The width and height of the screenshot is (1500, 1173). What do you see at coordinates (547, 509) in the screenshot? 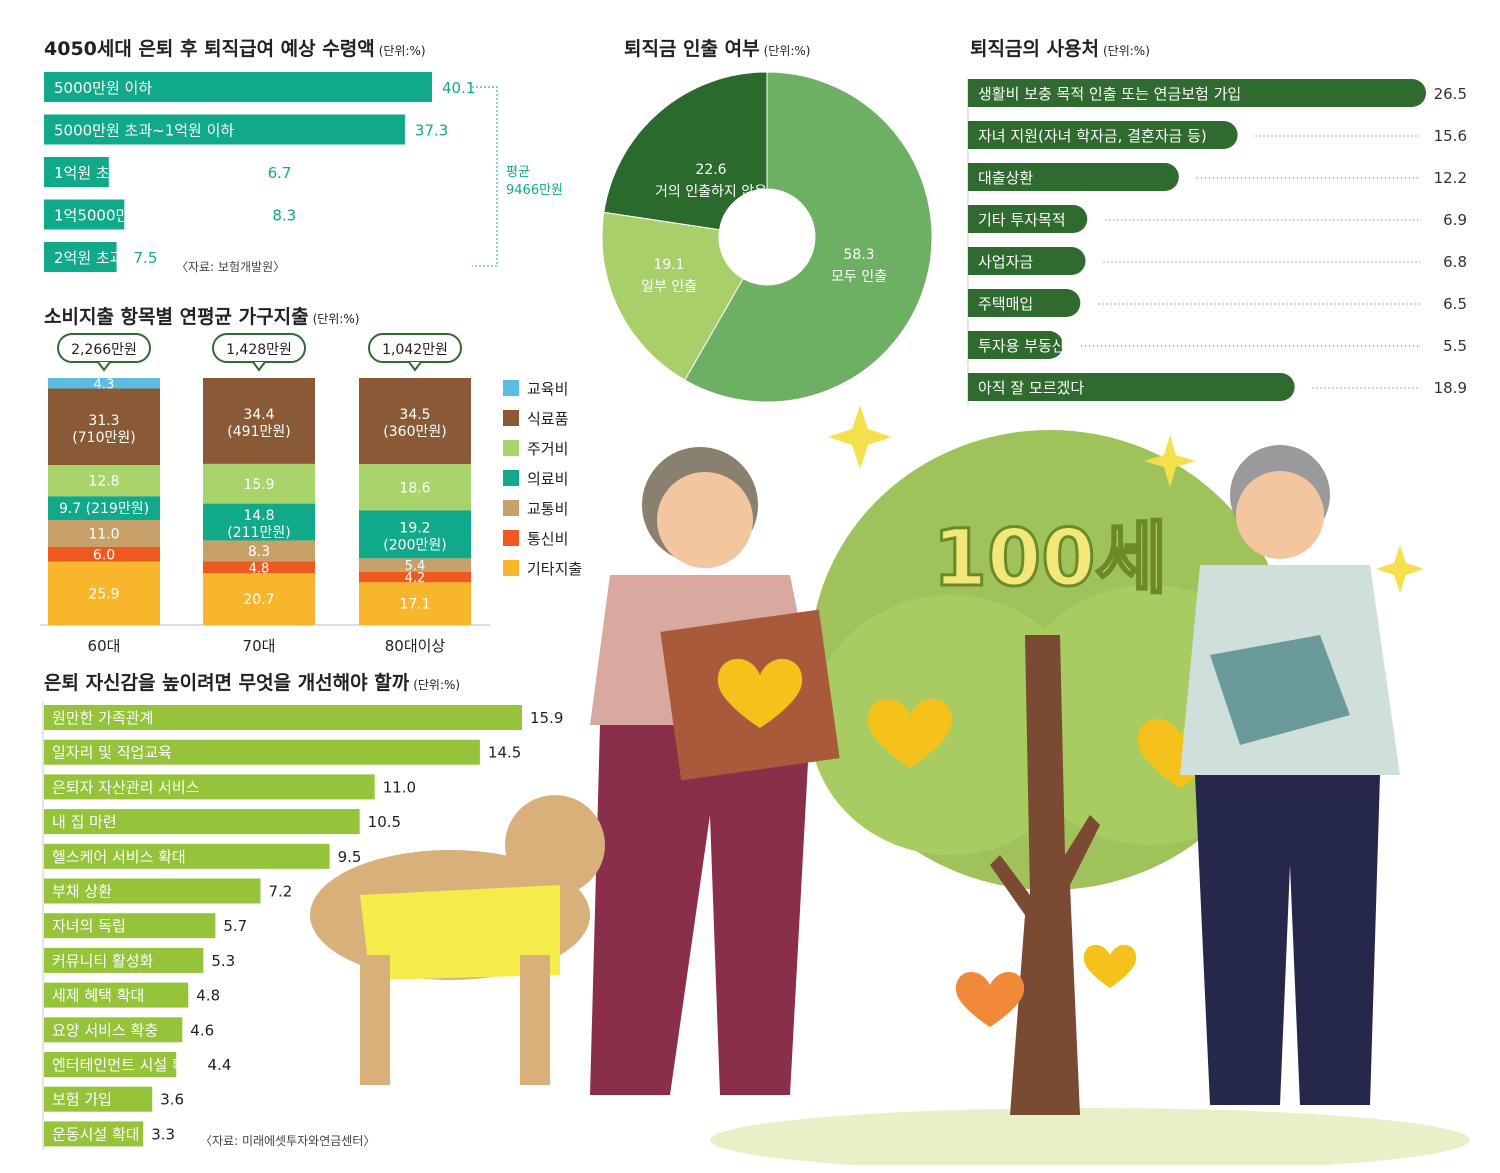
I see `legend-label: 교통비` at bounding box center [547, 509].